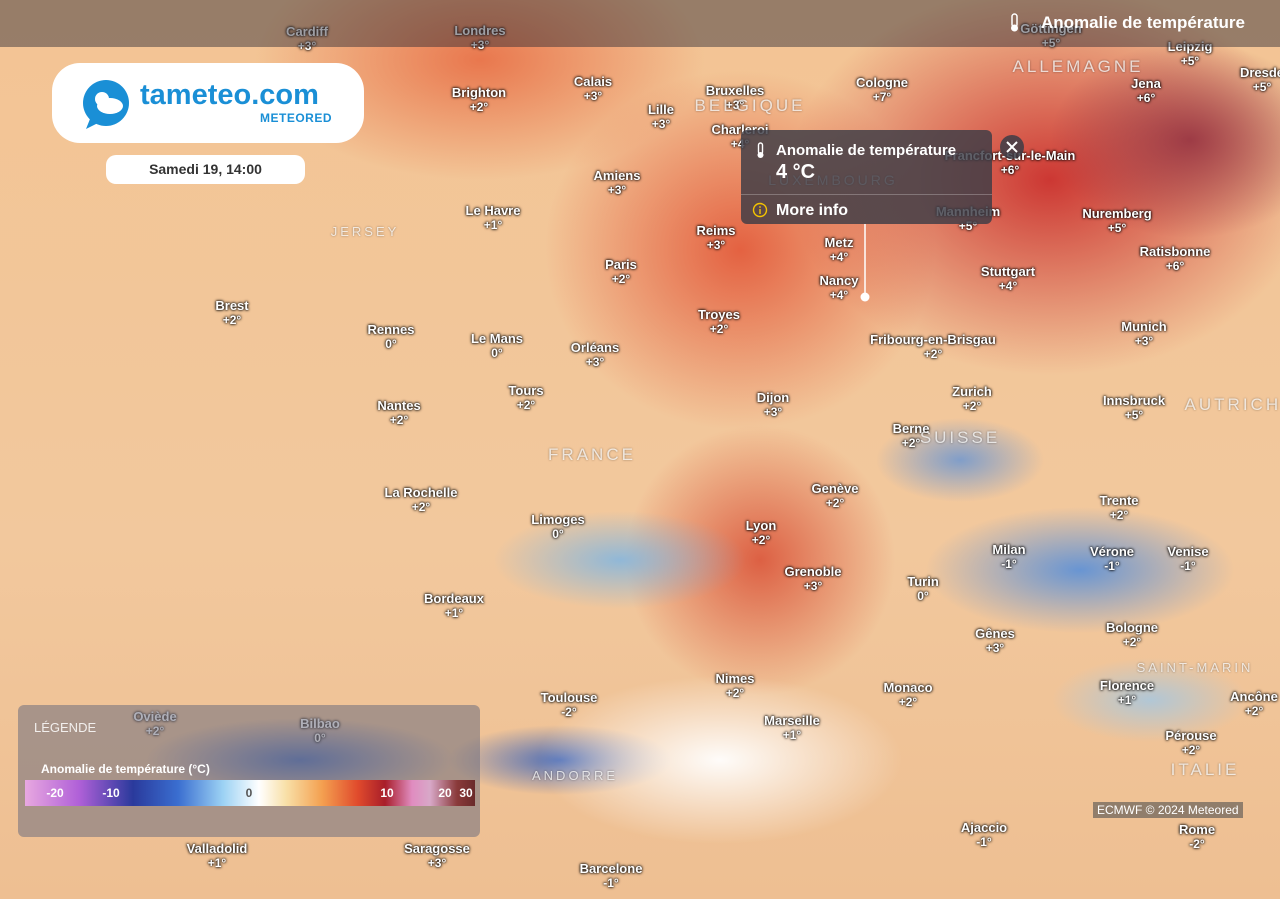 The height and width of the screenshot is (899, 1280). What do you see at coordinates (399, 405) in the screenshot?
I see `city-name: Nantes` at bounding box center [399, 405].